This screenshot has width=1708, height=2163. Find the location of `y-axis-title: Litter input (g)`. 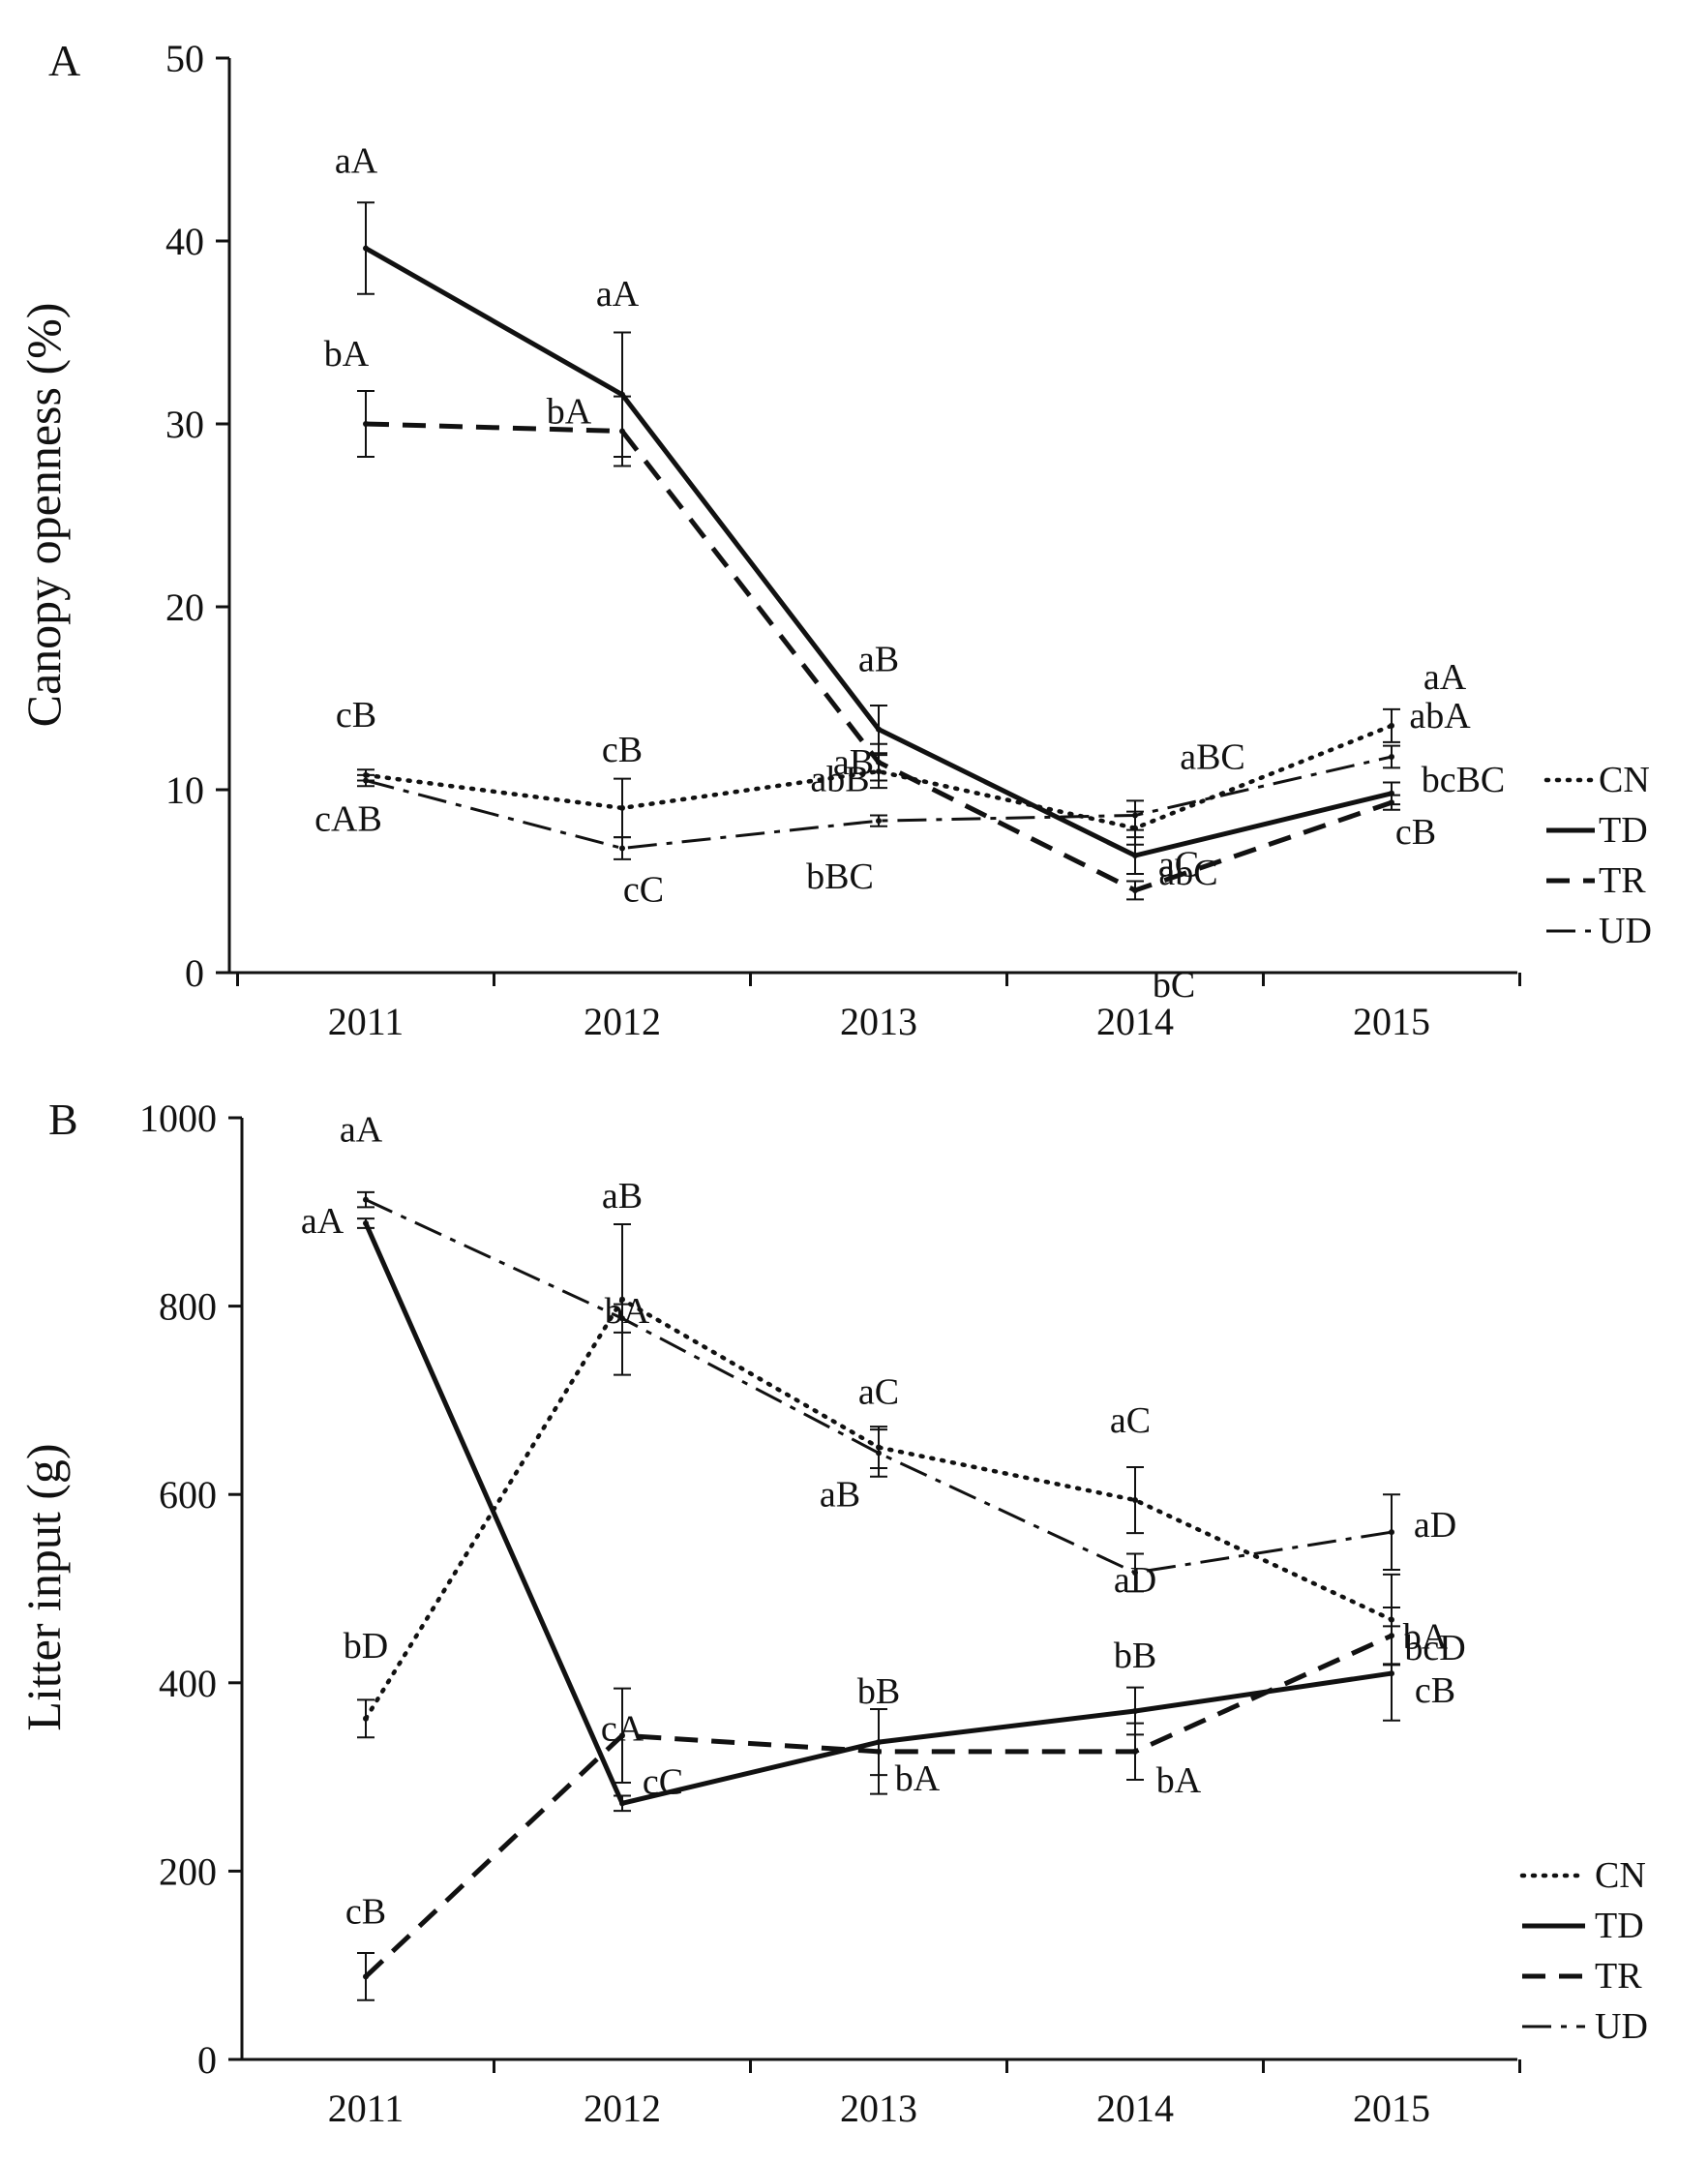

y-axis-title: Litter input (g) is located at coordinates (43, 1586).